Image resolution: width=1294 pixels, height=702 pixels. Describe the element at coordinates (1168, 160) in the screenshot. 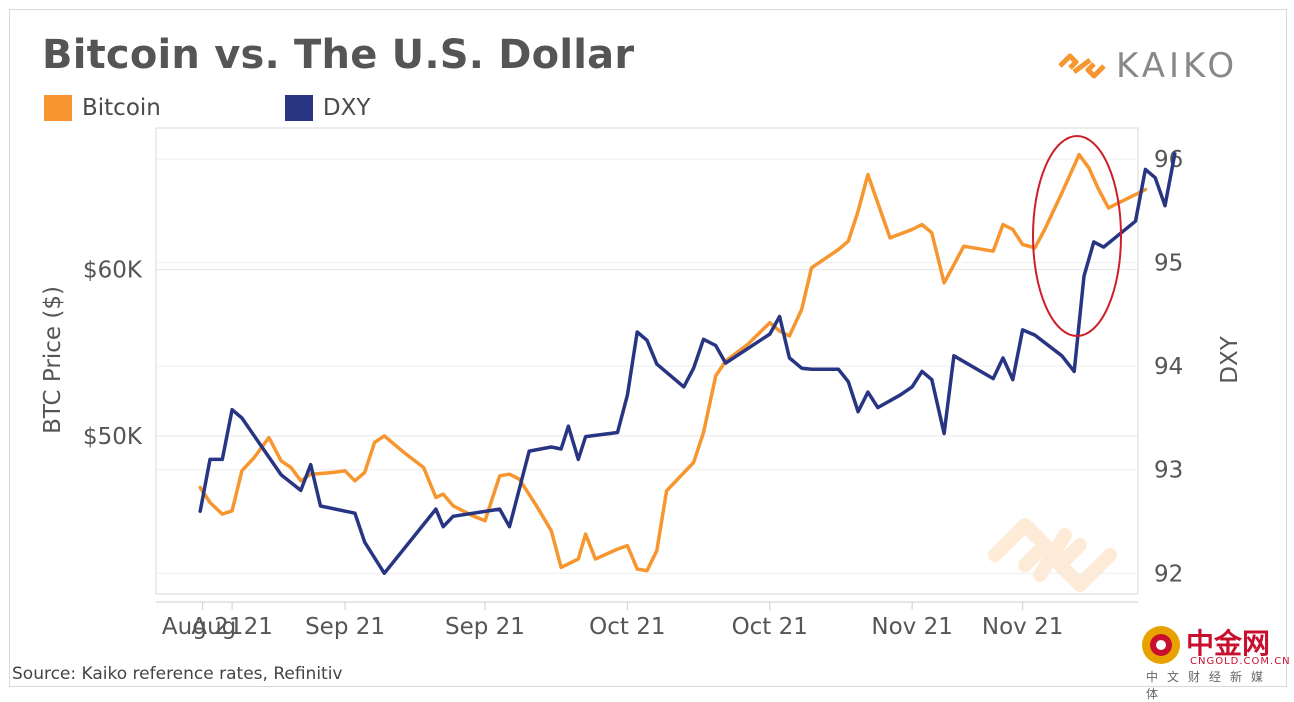

I see `right-tick-label: 96` at that location.